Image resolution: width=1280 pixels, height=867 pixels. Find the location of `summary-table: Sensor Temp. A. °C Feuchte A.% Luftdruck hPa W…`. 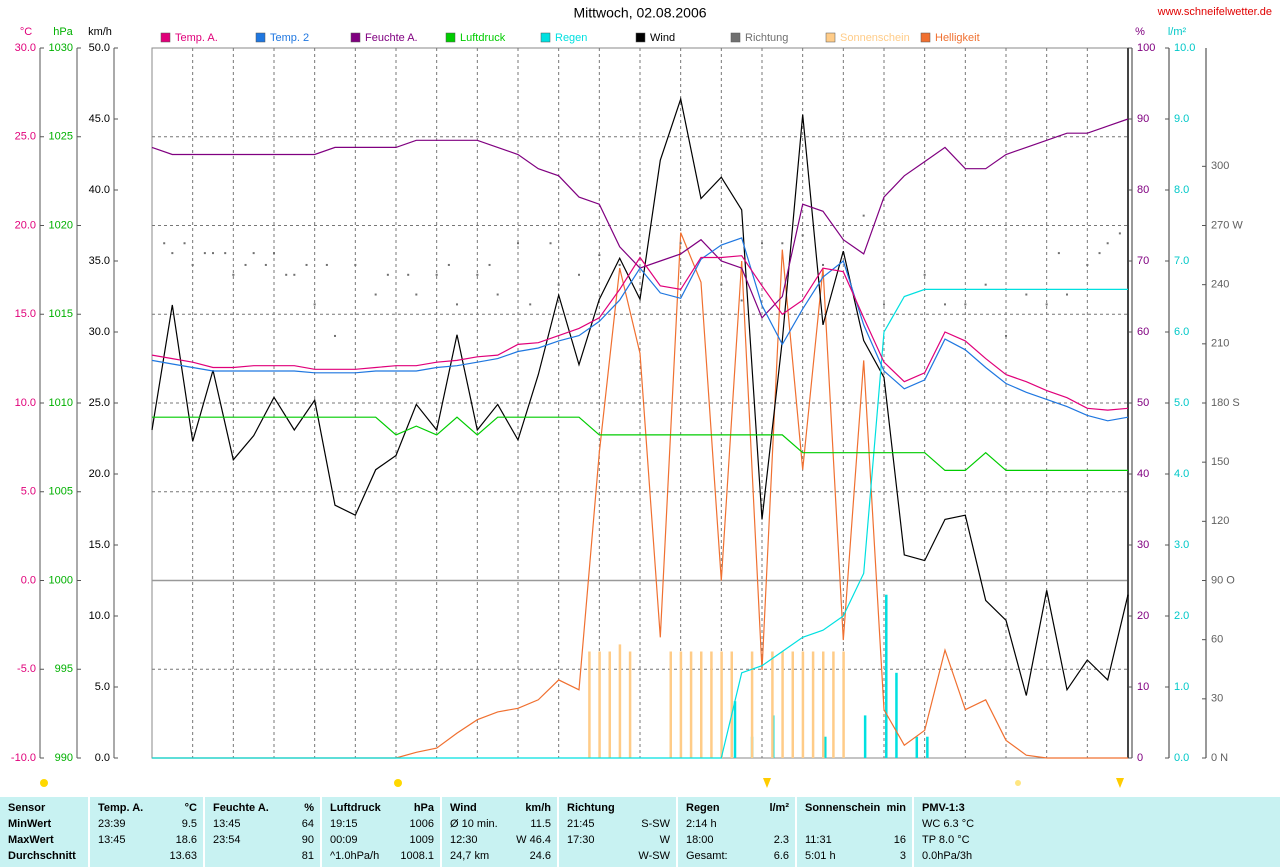

summary-table: Sensor Temp. A. °C Feuchte A.% Luftdruck hPa W… is located at coordinates (640, 832).